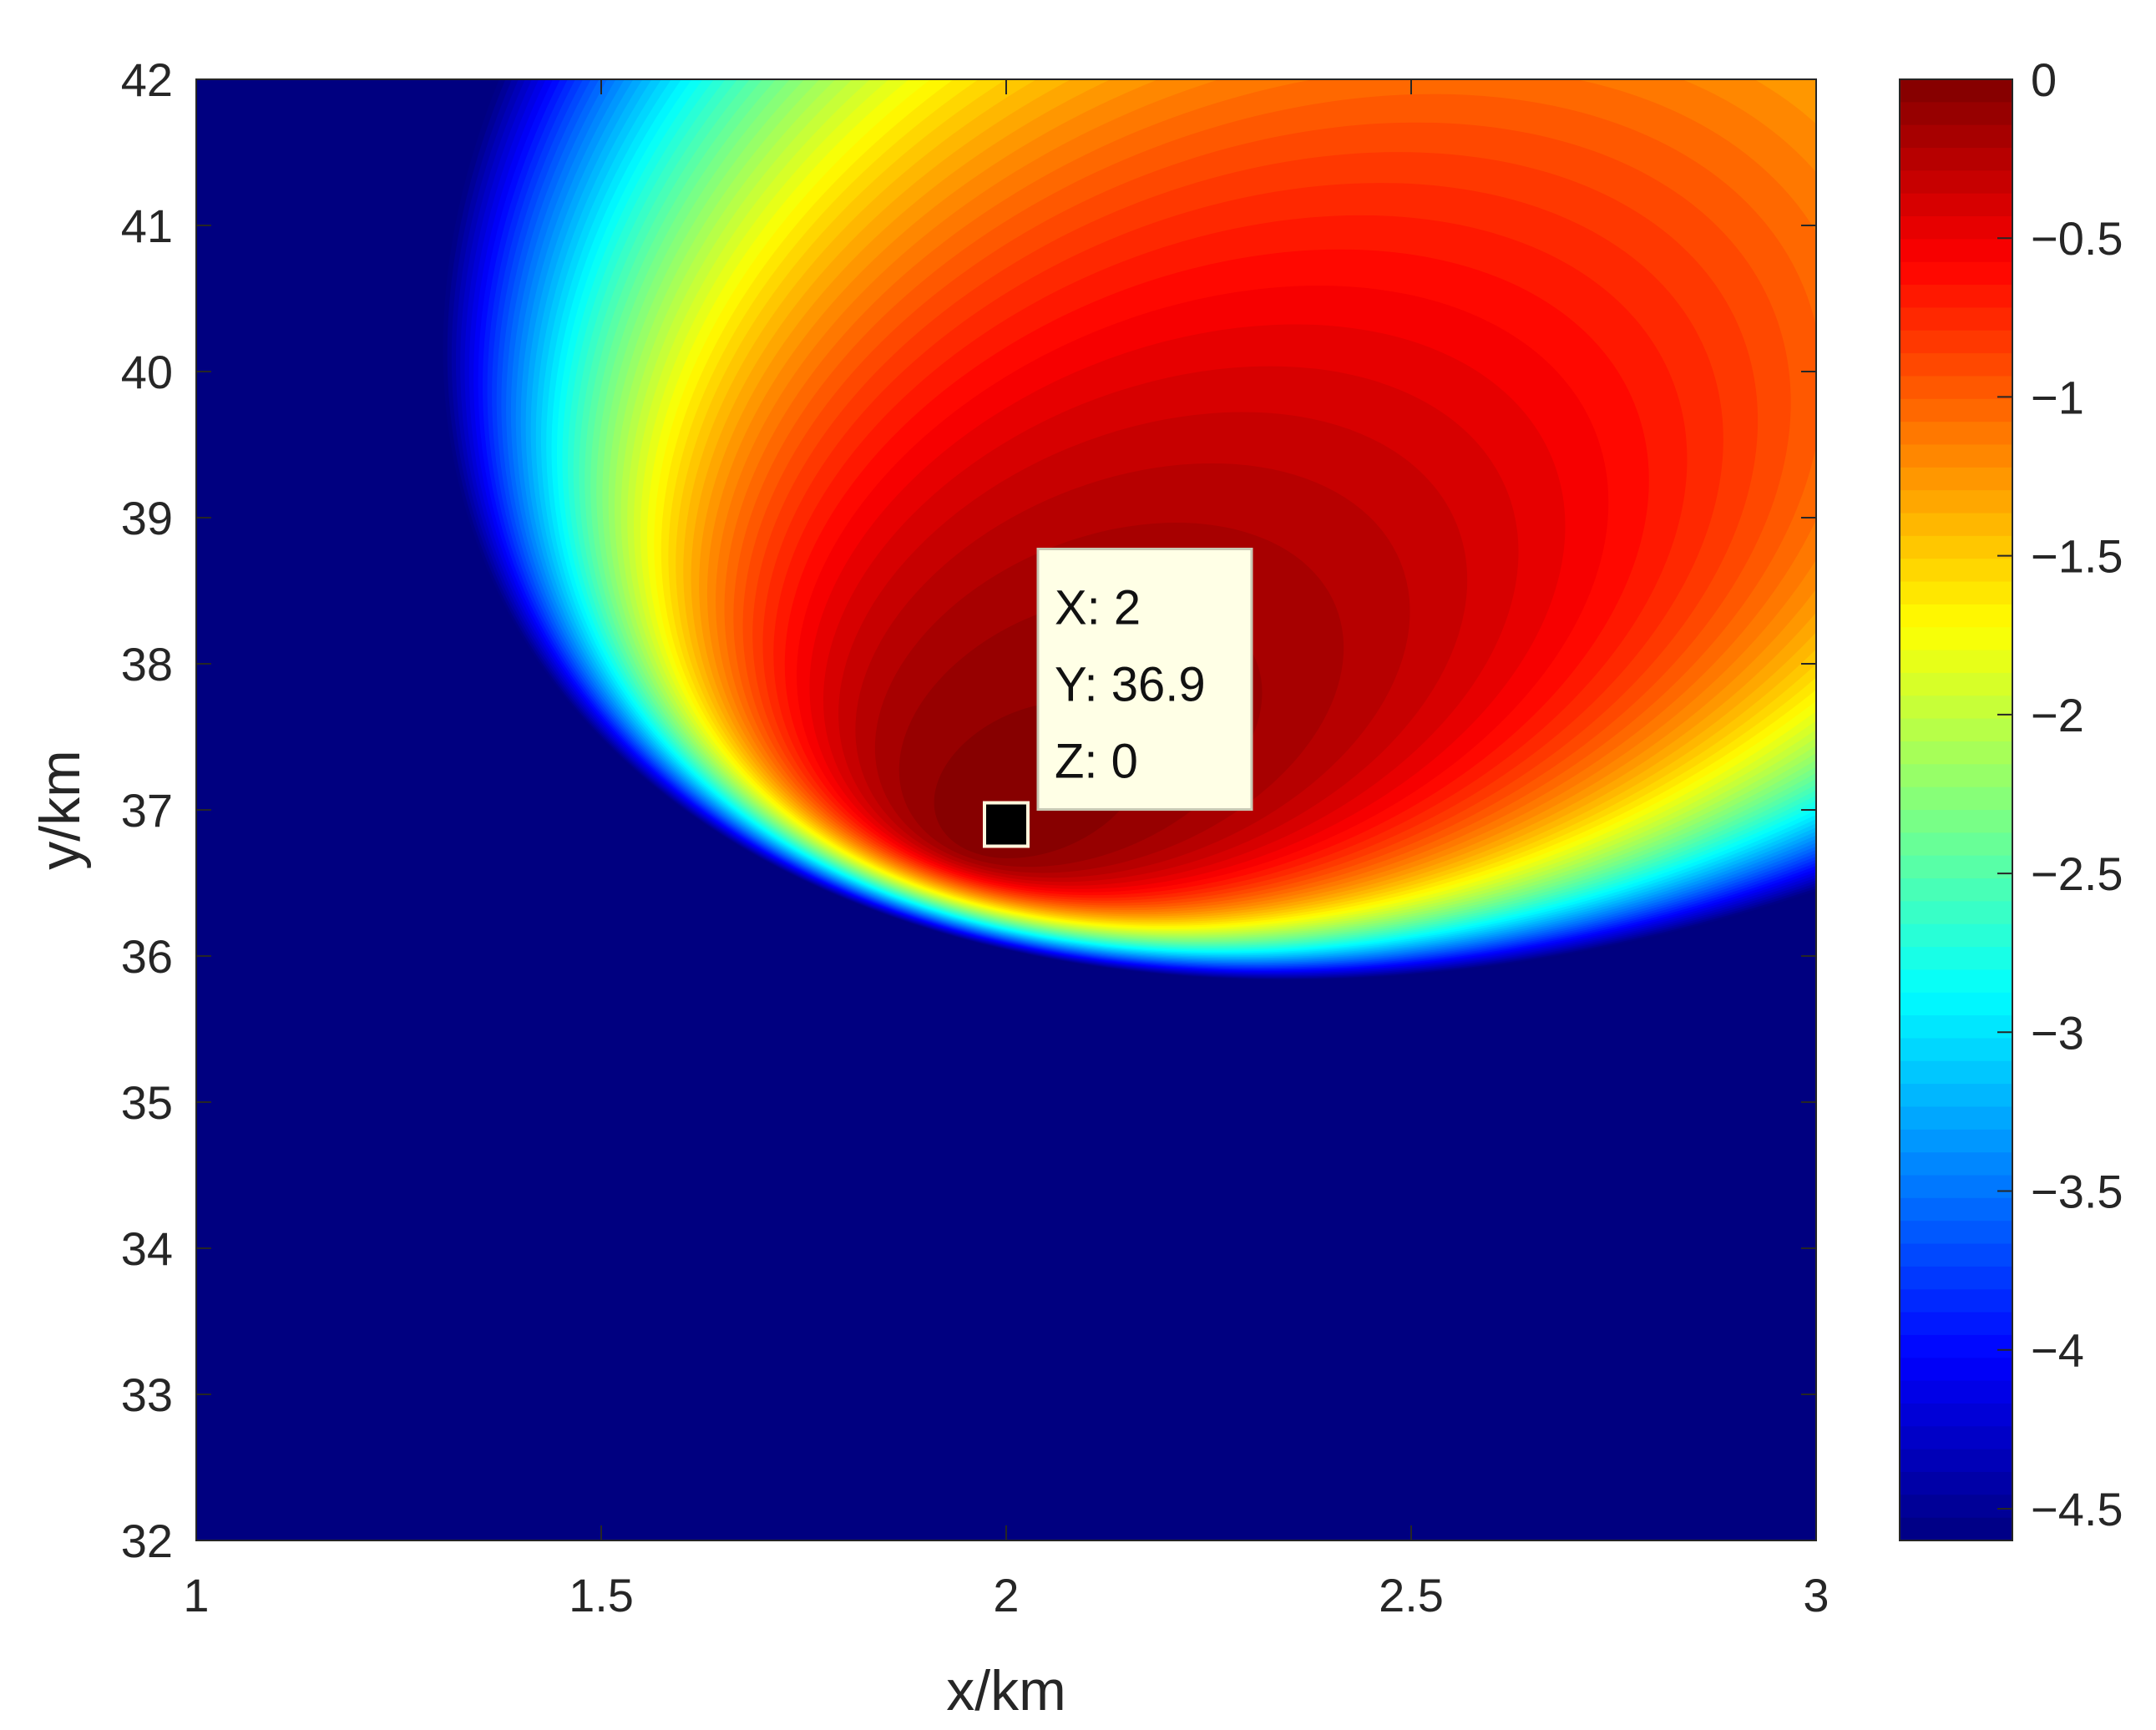 This screenshot has width=2156, height=1730. Describe the element at coordinates (147, 811) in the screenshot. I see `y-tick-label: 37` at that location.